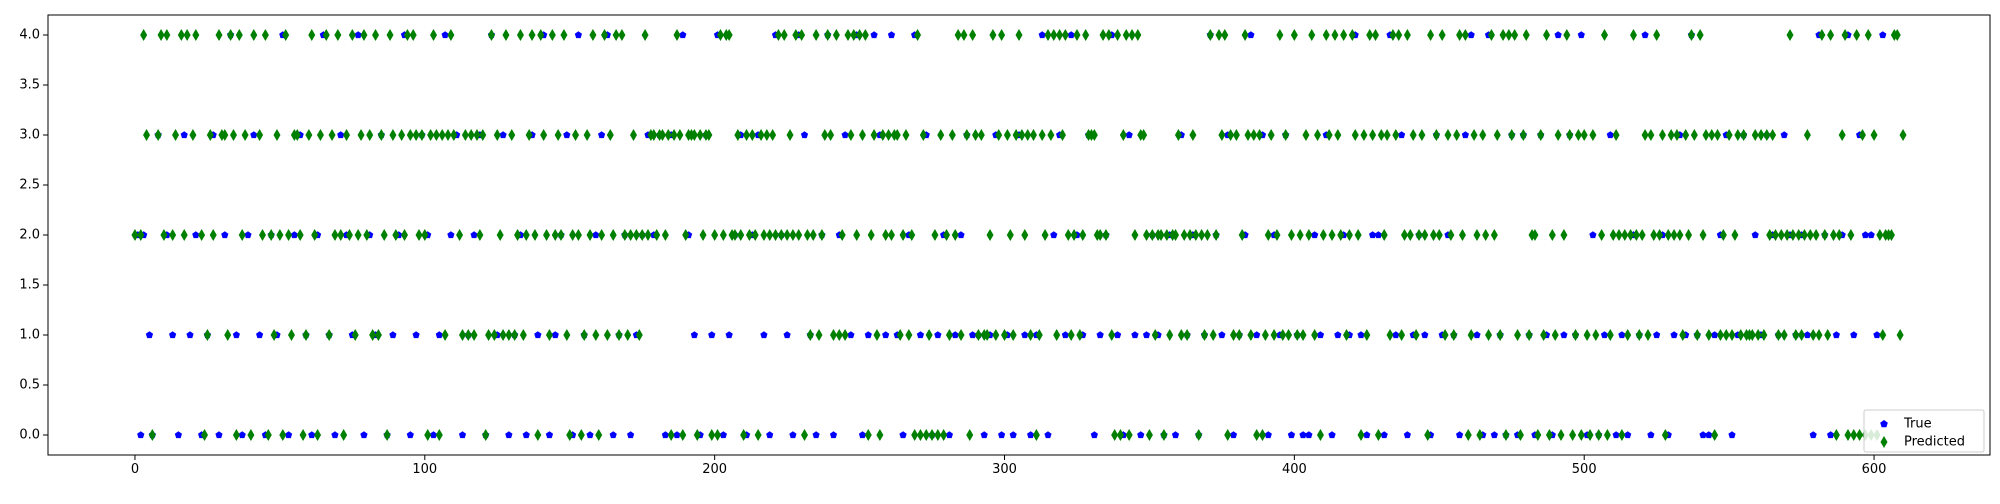 This screenshot has height=504, width=2000. What do you see at coordinates (1884, 424) in the screenshot?
I see `legend-marker-true` at bounding box center [1884, 424].